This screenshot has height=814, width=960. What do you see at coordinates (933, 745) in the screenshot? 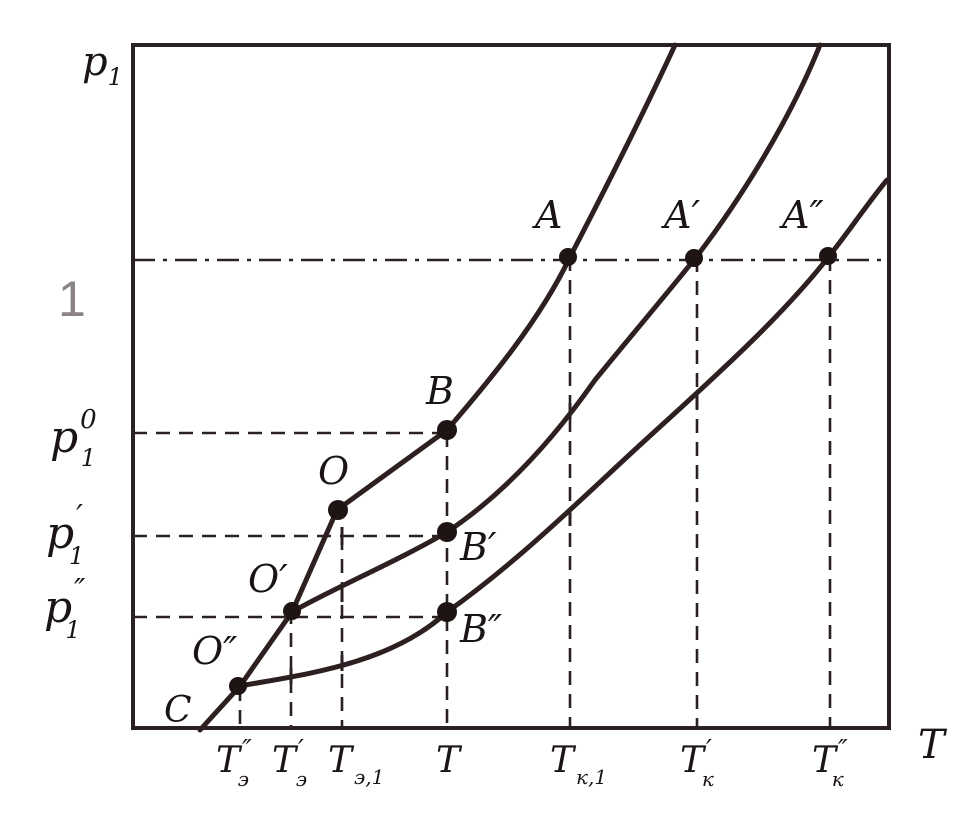
I see `x-axis-label: T` at bounding box center [933, 745].